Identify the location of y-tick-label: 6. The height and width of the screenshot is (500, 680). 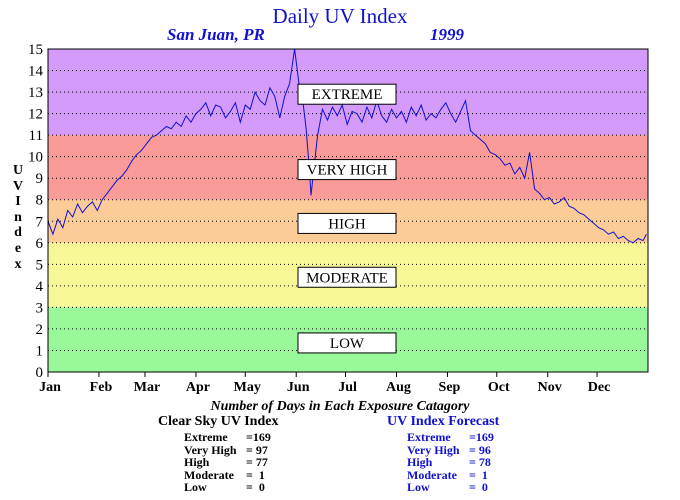
(40, 244).